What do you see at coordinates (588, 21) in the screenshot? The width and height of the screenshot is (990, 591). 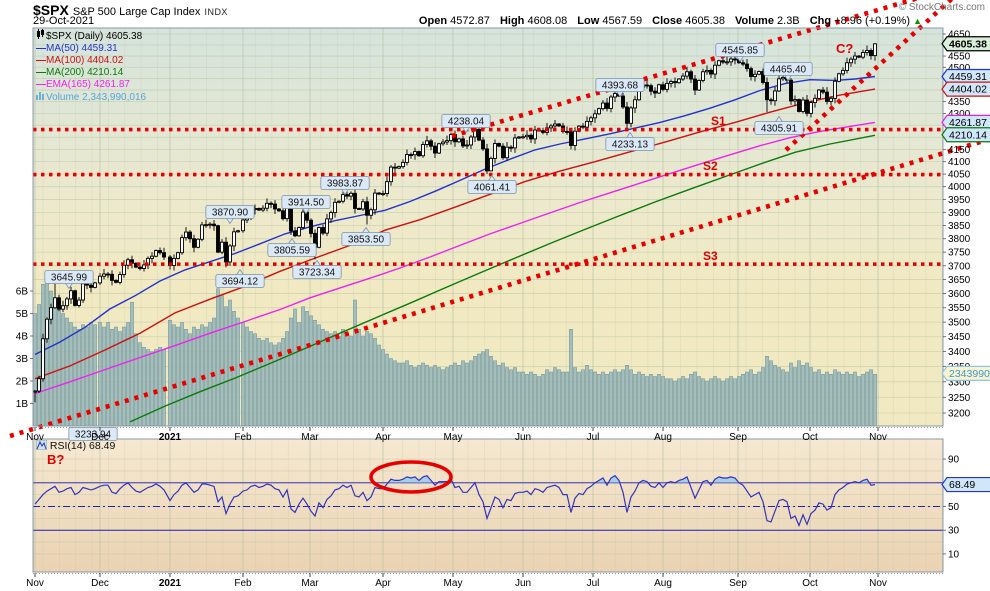 I see `low-label: Low` at bounding box center [588, 21].